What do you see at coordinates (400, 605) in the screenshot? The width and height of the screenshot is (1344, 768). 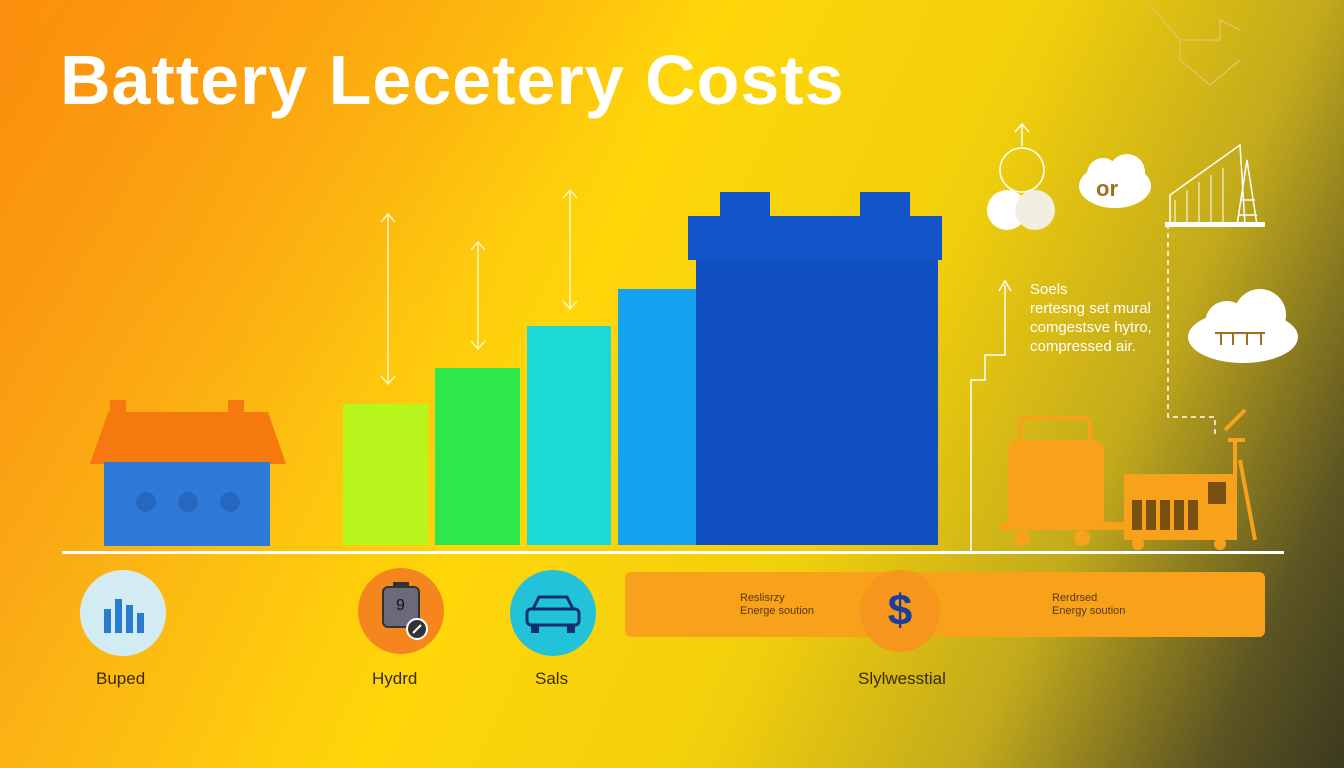 I see `battery-digit: 9` at bounding box center [400, 605].